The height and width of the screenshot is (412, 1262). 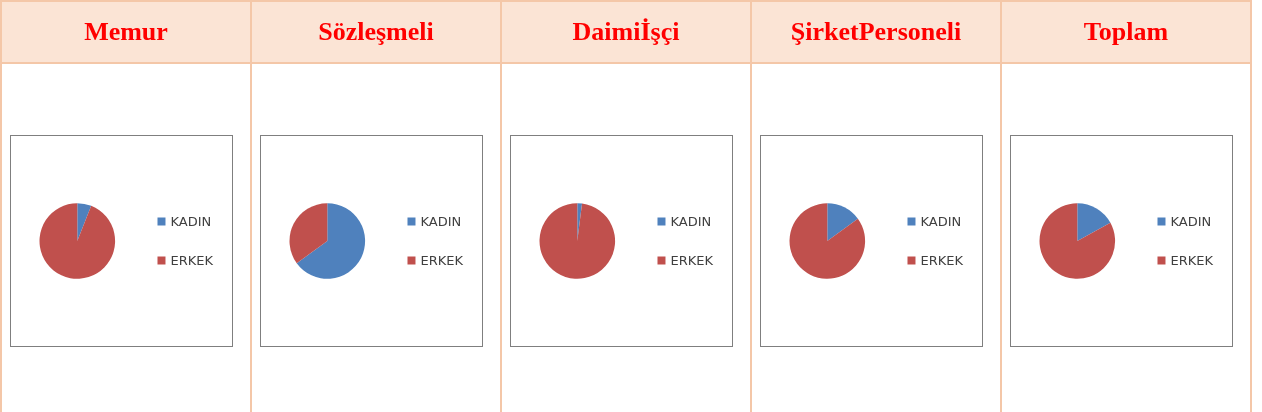 I want to click on chart-title: Memur, so click(x=126, y=33).